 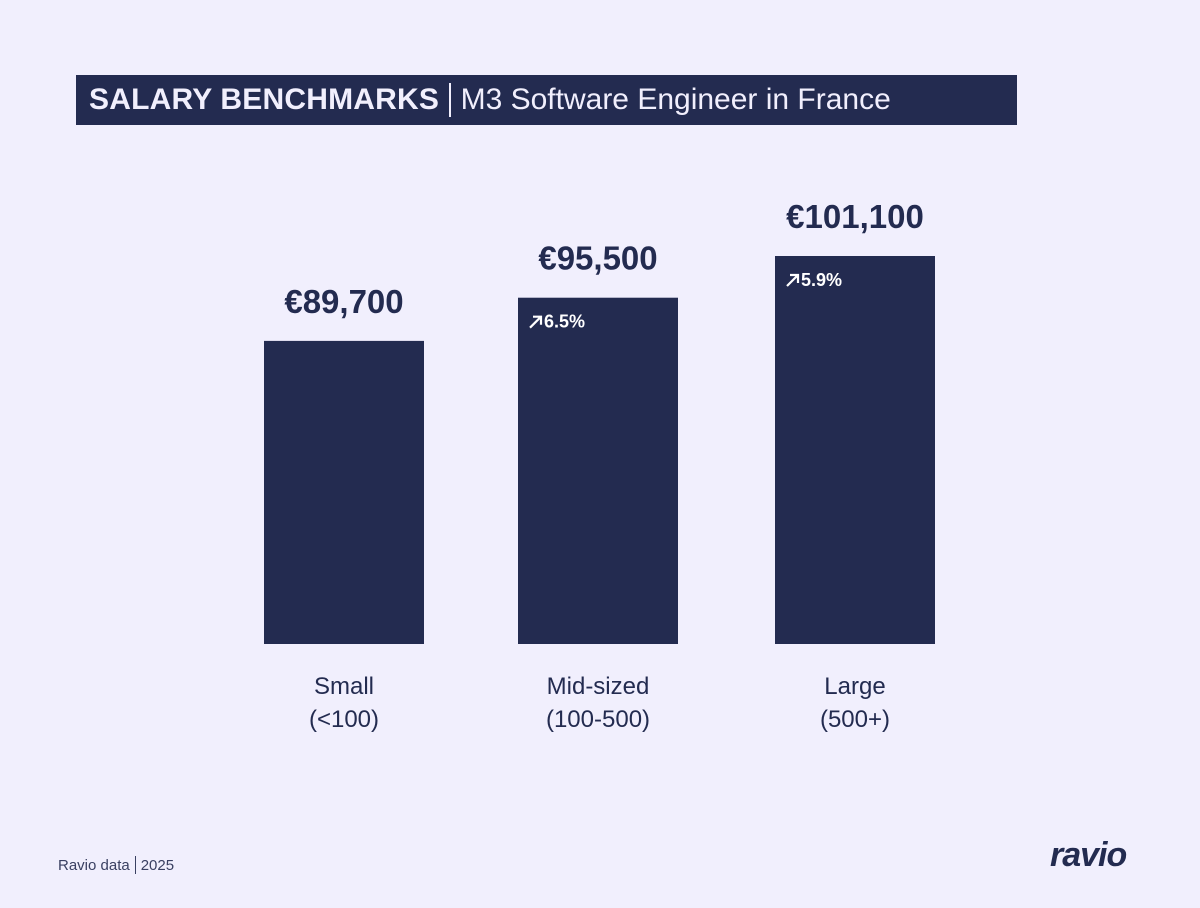 What do you see at coordinates (135, 865) in the screenshot?
I see `footer-divider` at bounding box center [135, 865].